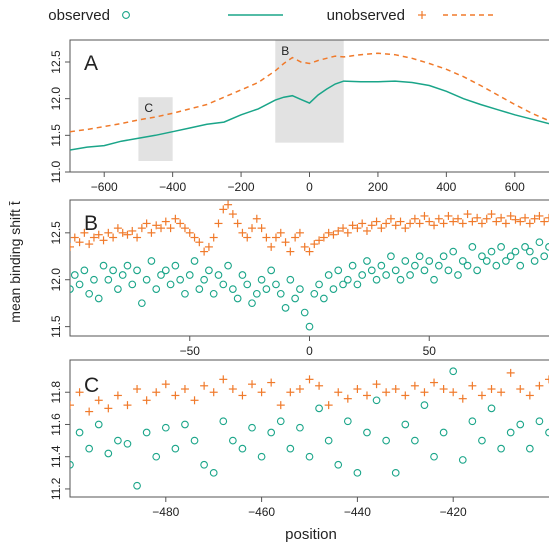 Image resolution: width=549 pixels, height=544 pixels. What do you see at coordinates (309, 115) in the screenshot?
I see `series-line-observed` at bounding box center [309, 115].